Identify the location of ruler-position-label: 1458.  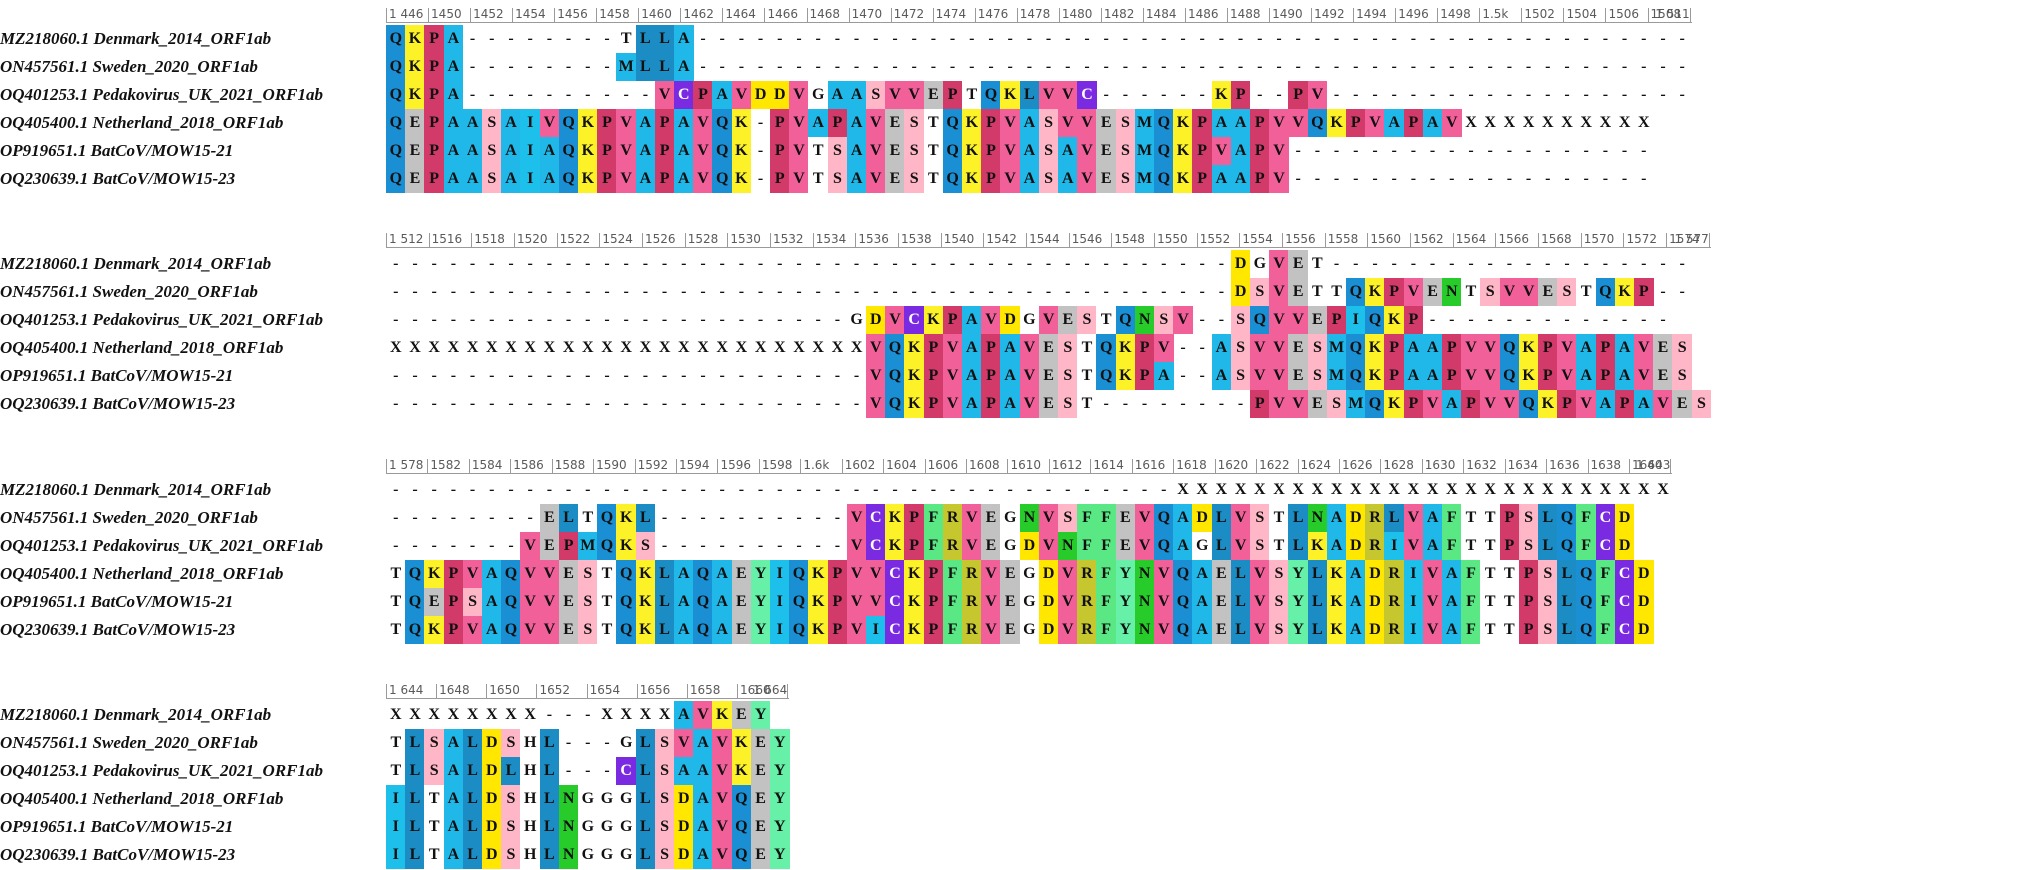
(614, 14).